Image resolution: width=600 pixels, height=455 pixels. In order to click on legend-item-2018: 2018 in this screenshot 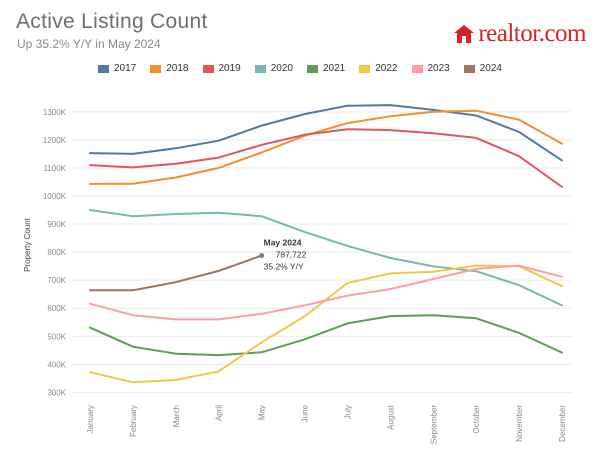, I will do `click(169, 68)`.